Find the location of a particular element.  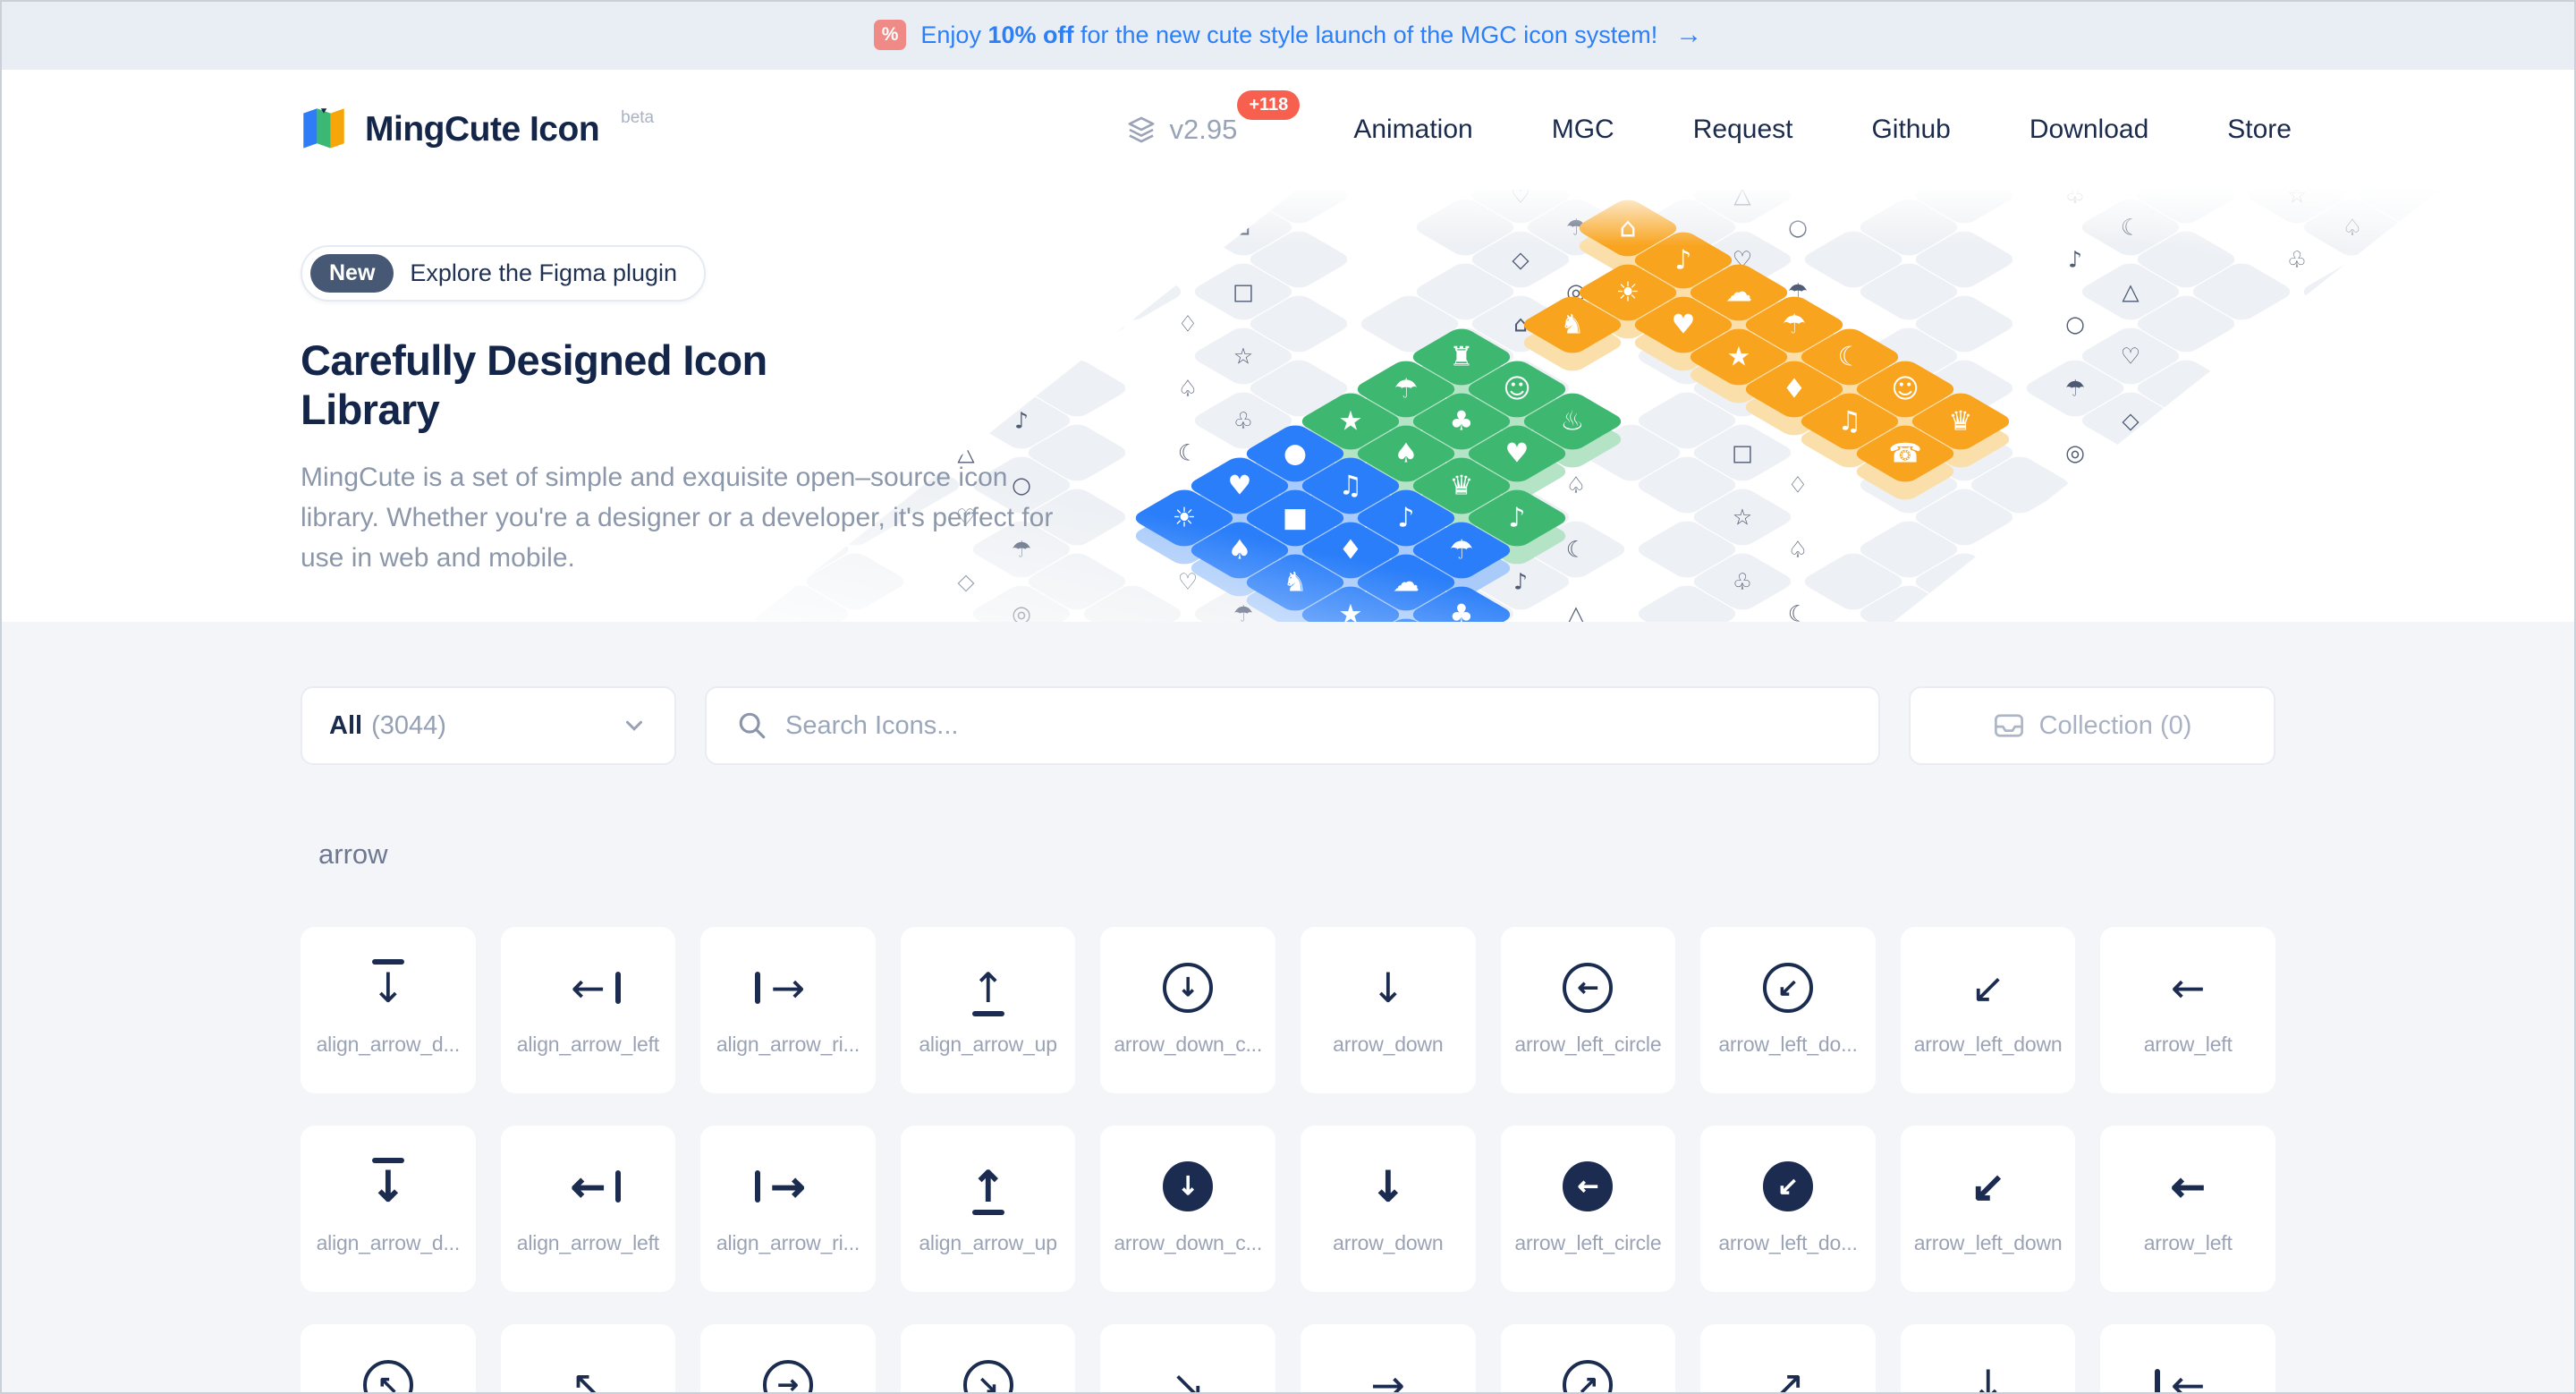

arrow-icon: → is located at coordinates (788, 988).